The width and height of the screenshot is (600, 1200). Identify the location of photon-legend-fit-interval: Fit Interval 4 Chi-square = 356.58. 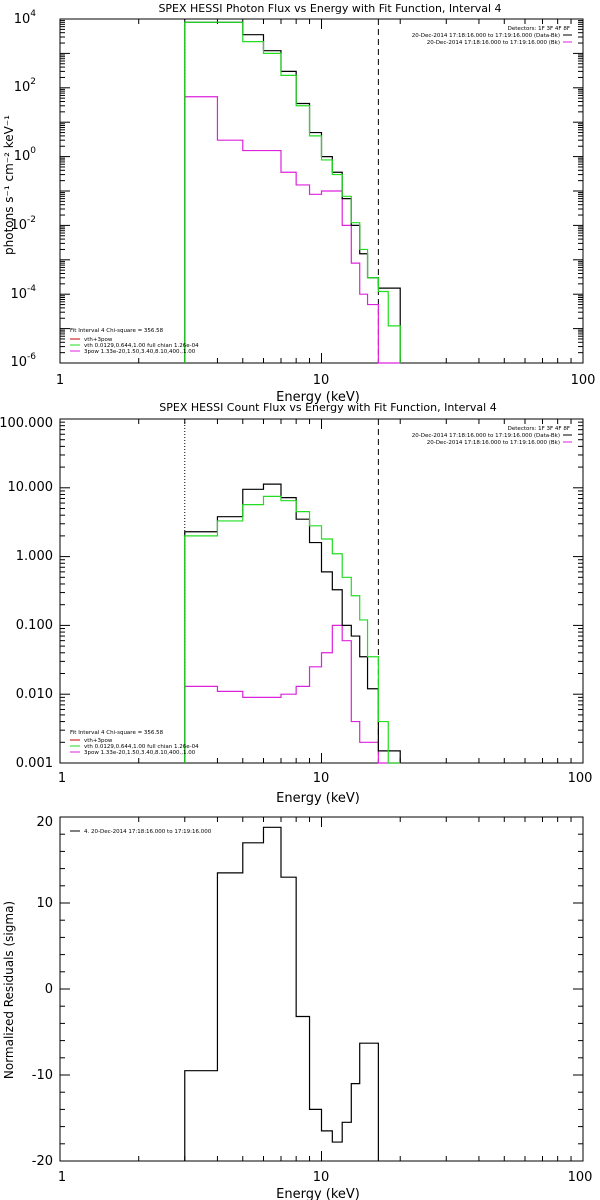
(117, 331).